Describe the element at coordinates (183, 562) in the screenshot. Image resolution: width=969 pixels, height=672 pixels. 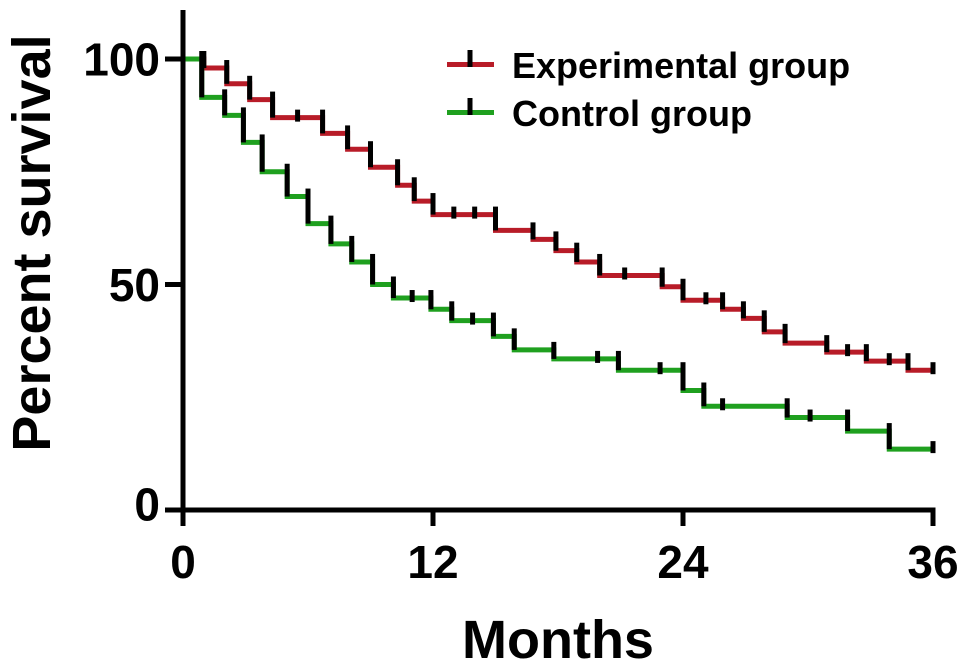
I see `x-tick-label-0: 0` at that location.